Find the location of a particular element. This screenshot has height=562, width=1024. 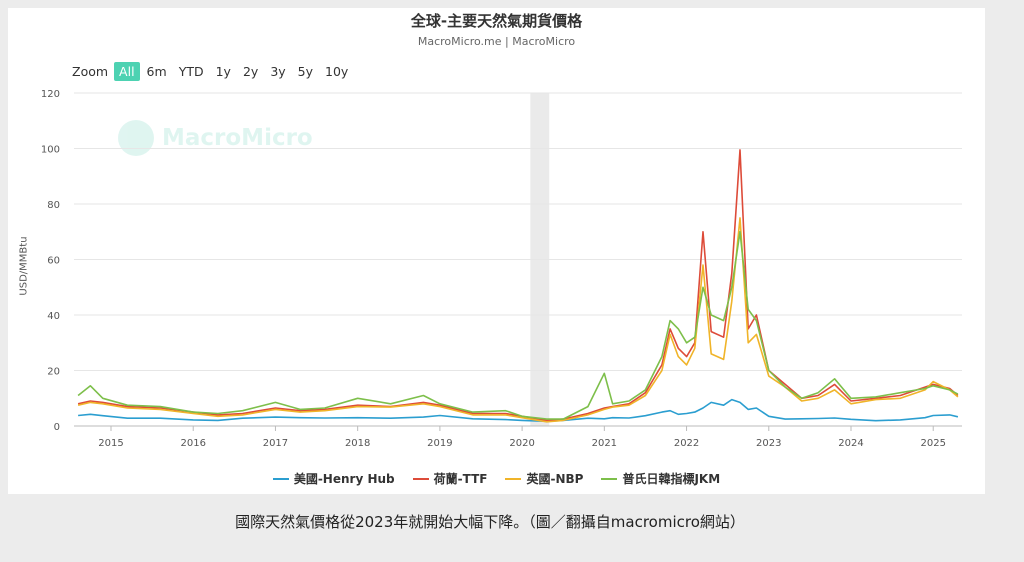

zoom-bar: Zoom All 6m YTD 1y 2y 3y 5y 10y is located at coordinates (213, 71).